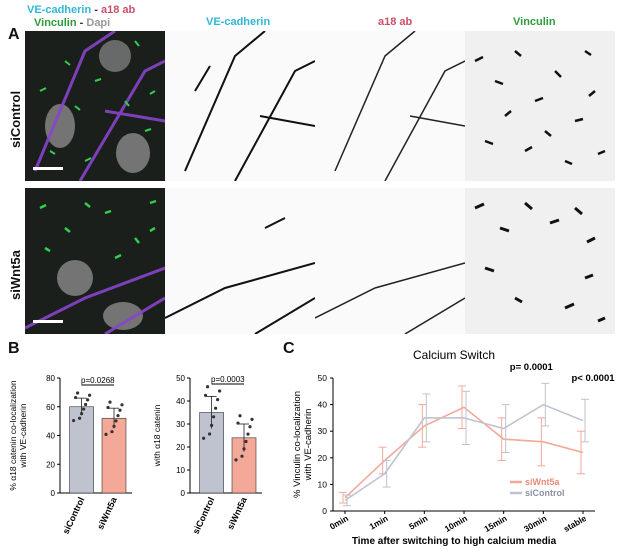 This screenshot has width=617, height=550. Describe the element at coordinates (13, 435) in the screenshot. I see `bar1-ylabel-line1: % α18 catenin co-localization` at that location.